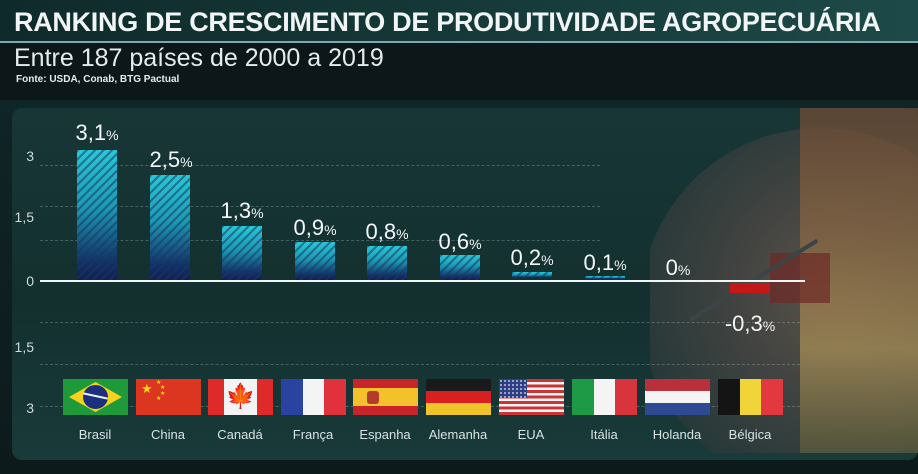 This screenshot has width=918, height=474. What do you see at coordinates (531, 434) in the screenshot?
I see `country-label-eua: EUA` at bounding box center [531, 434].